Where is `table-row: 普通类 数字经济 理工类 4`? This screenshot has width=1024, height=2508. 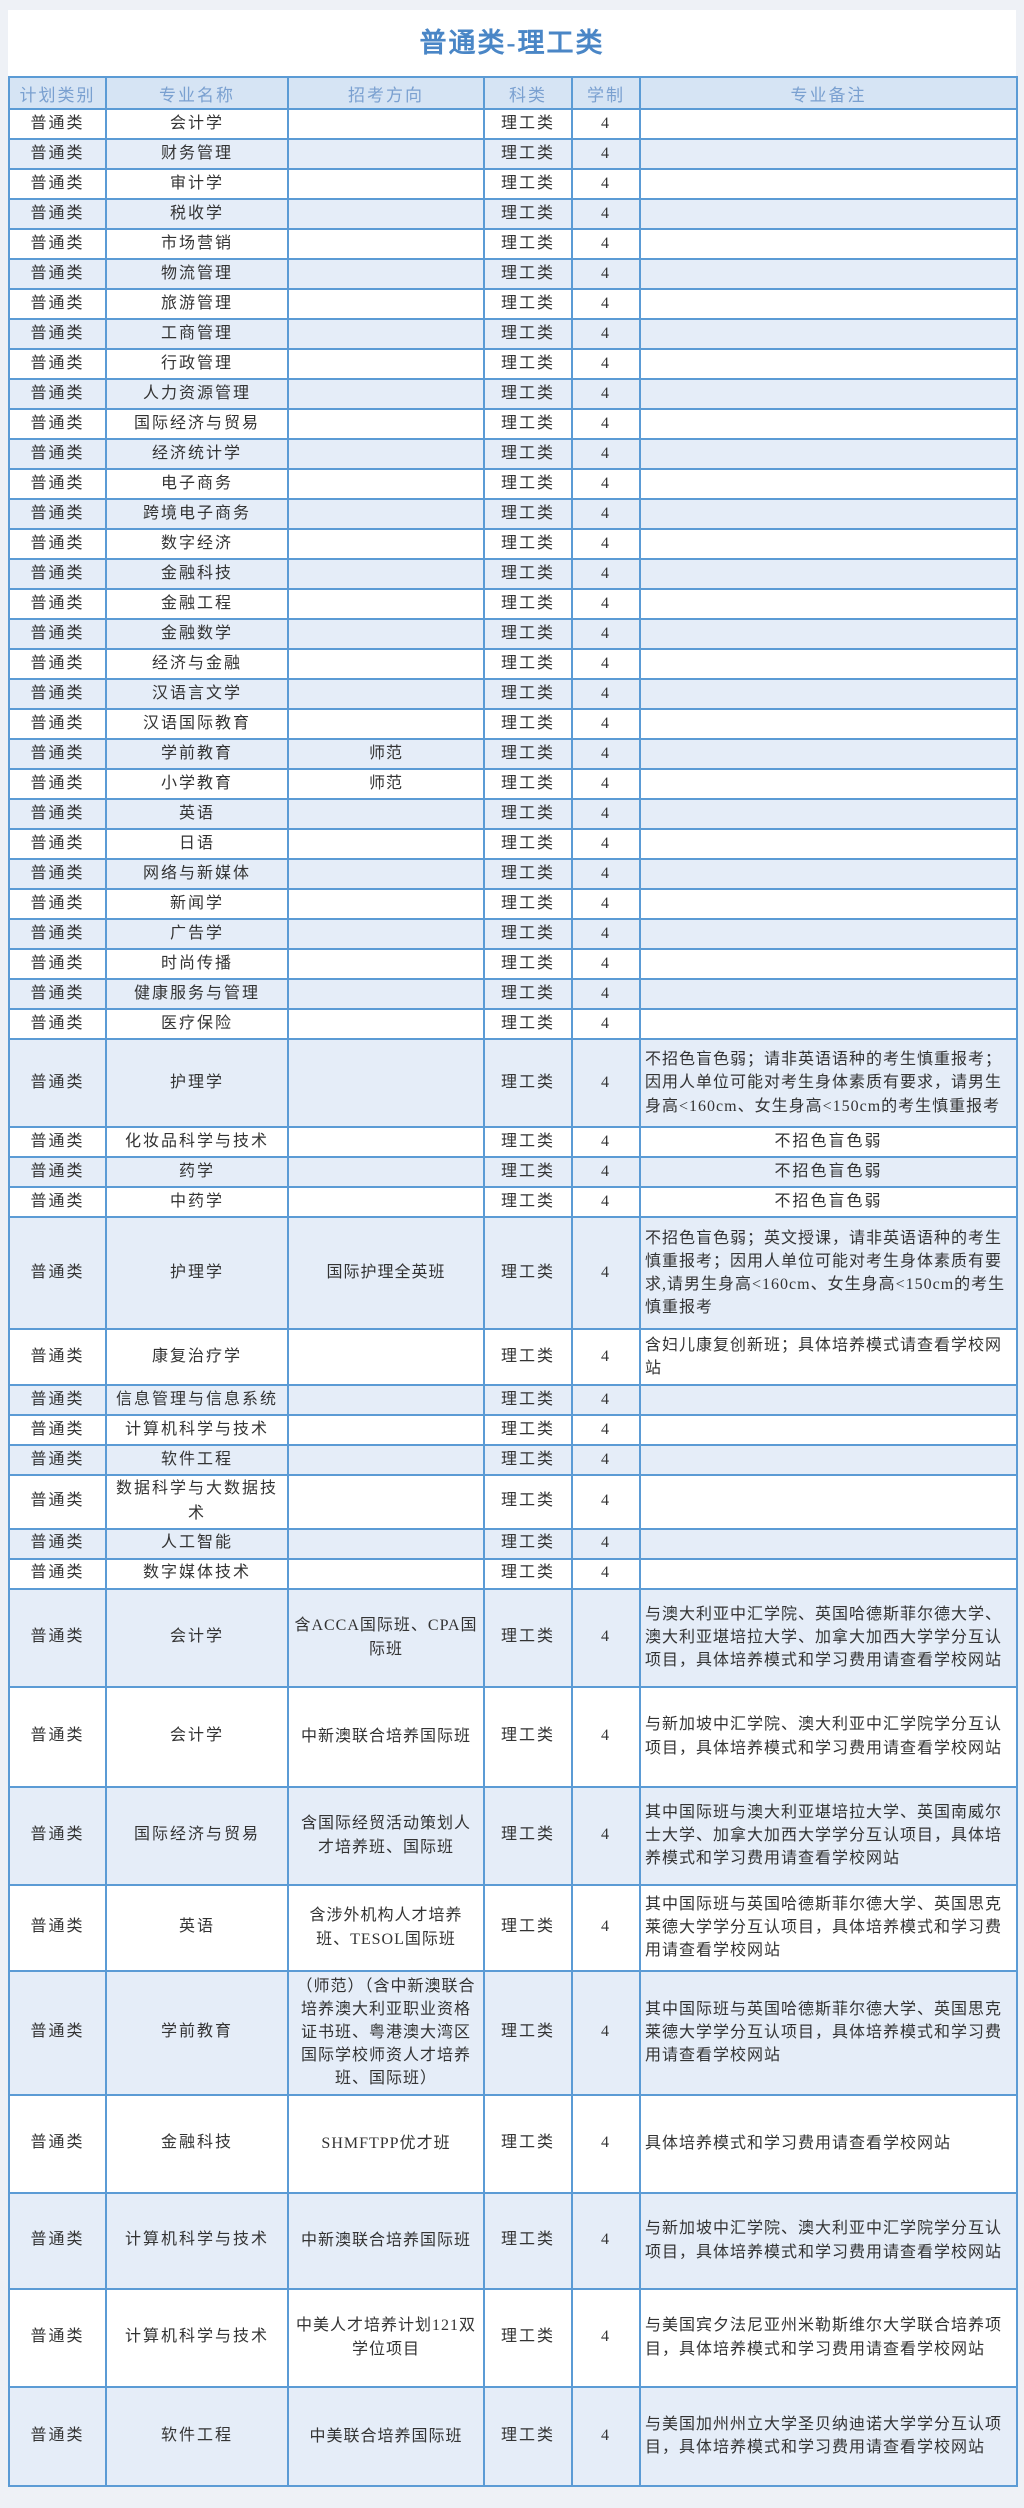 table-row: 普通类 数字经济 理工类 4 is located at coordinates (513, 544).